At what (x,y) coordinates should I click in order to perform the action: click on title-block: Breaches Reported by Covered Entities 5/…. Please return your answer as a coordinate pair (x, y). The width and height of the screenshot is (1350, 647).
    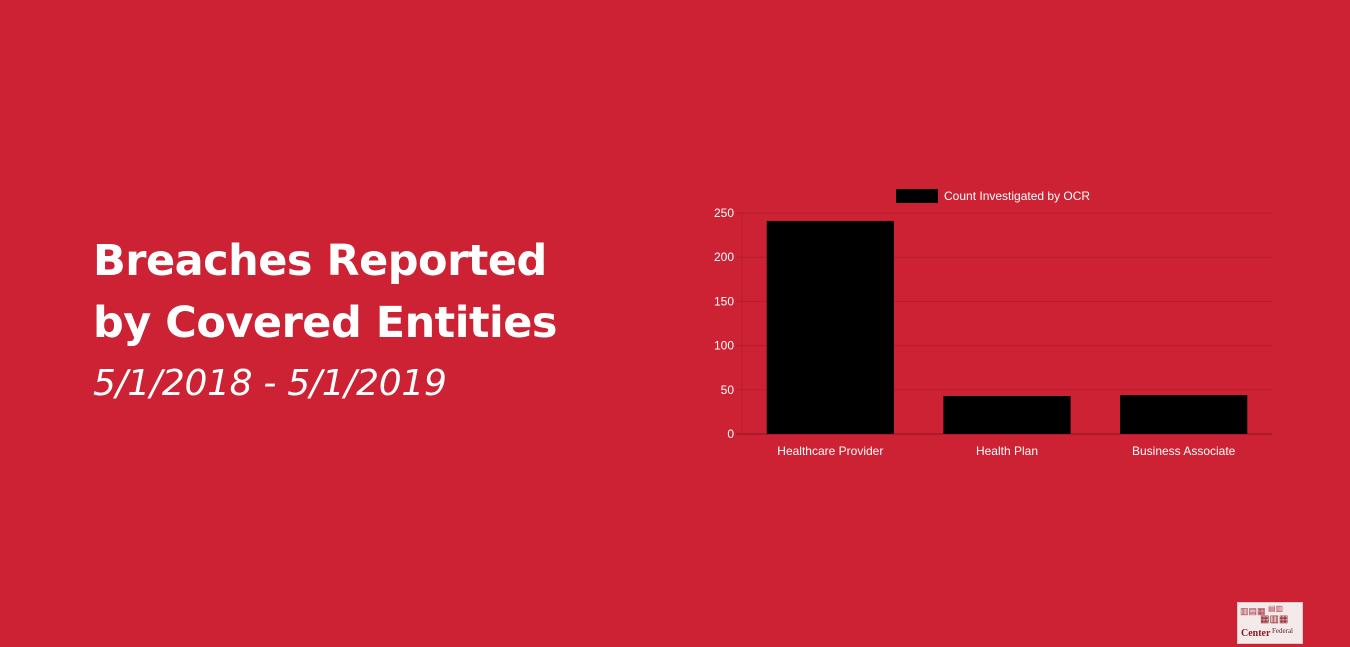
    Looking at the image, I should click on (325, 321).